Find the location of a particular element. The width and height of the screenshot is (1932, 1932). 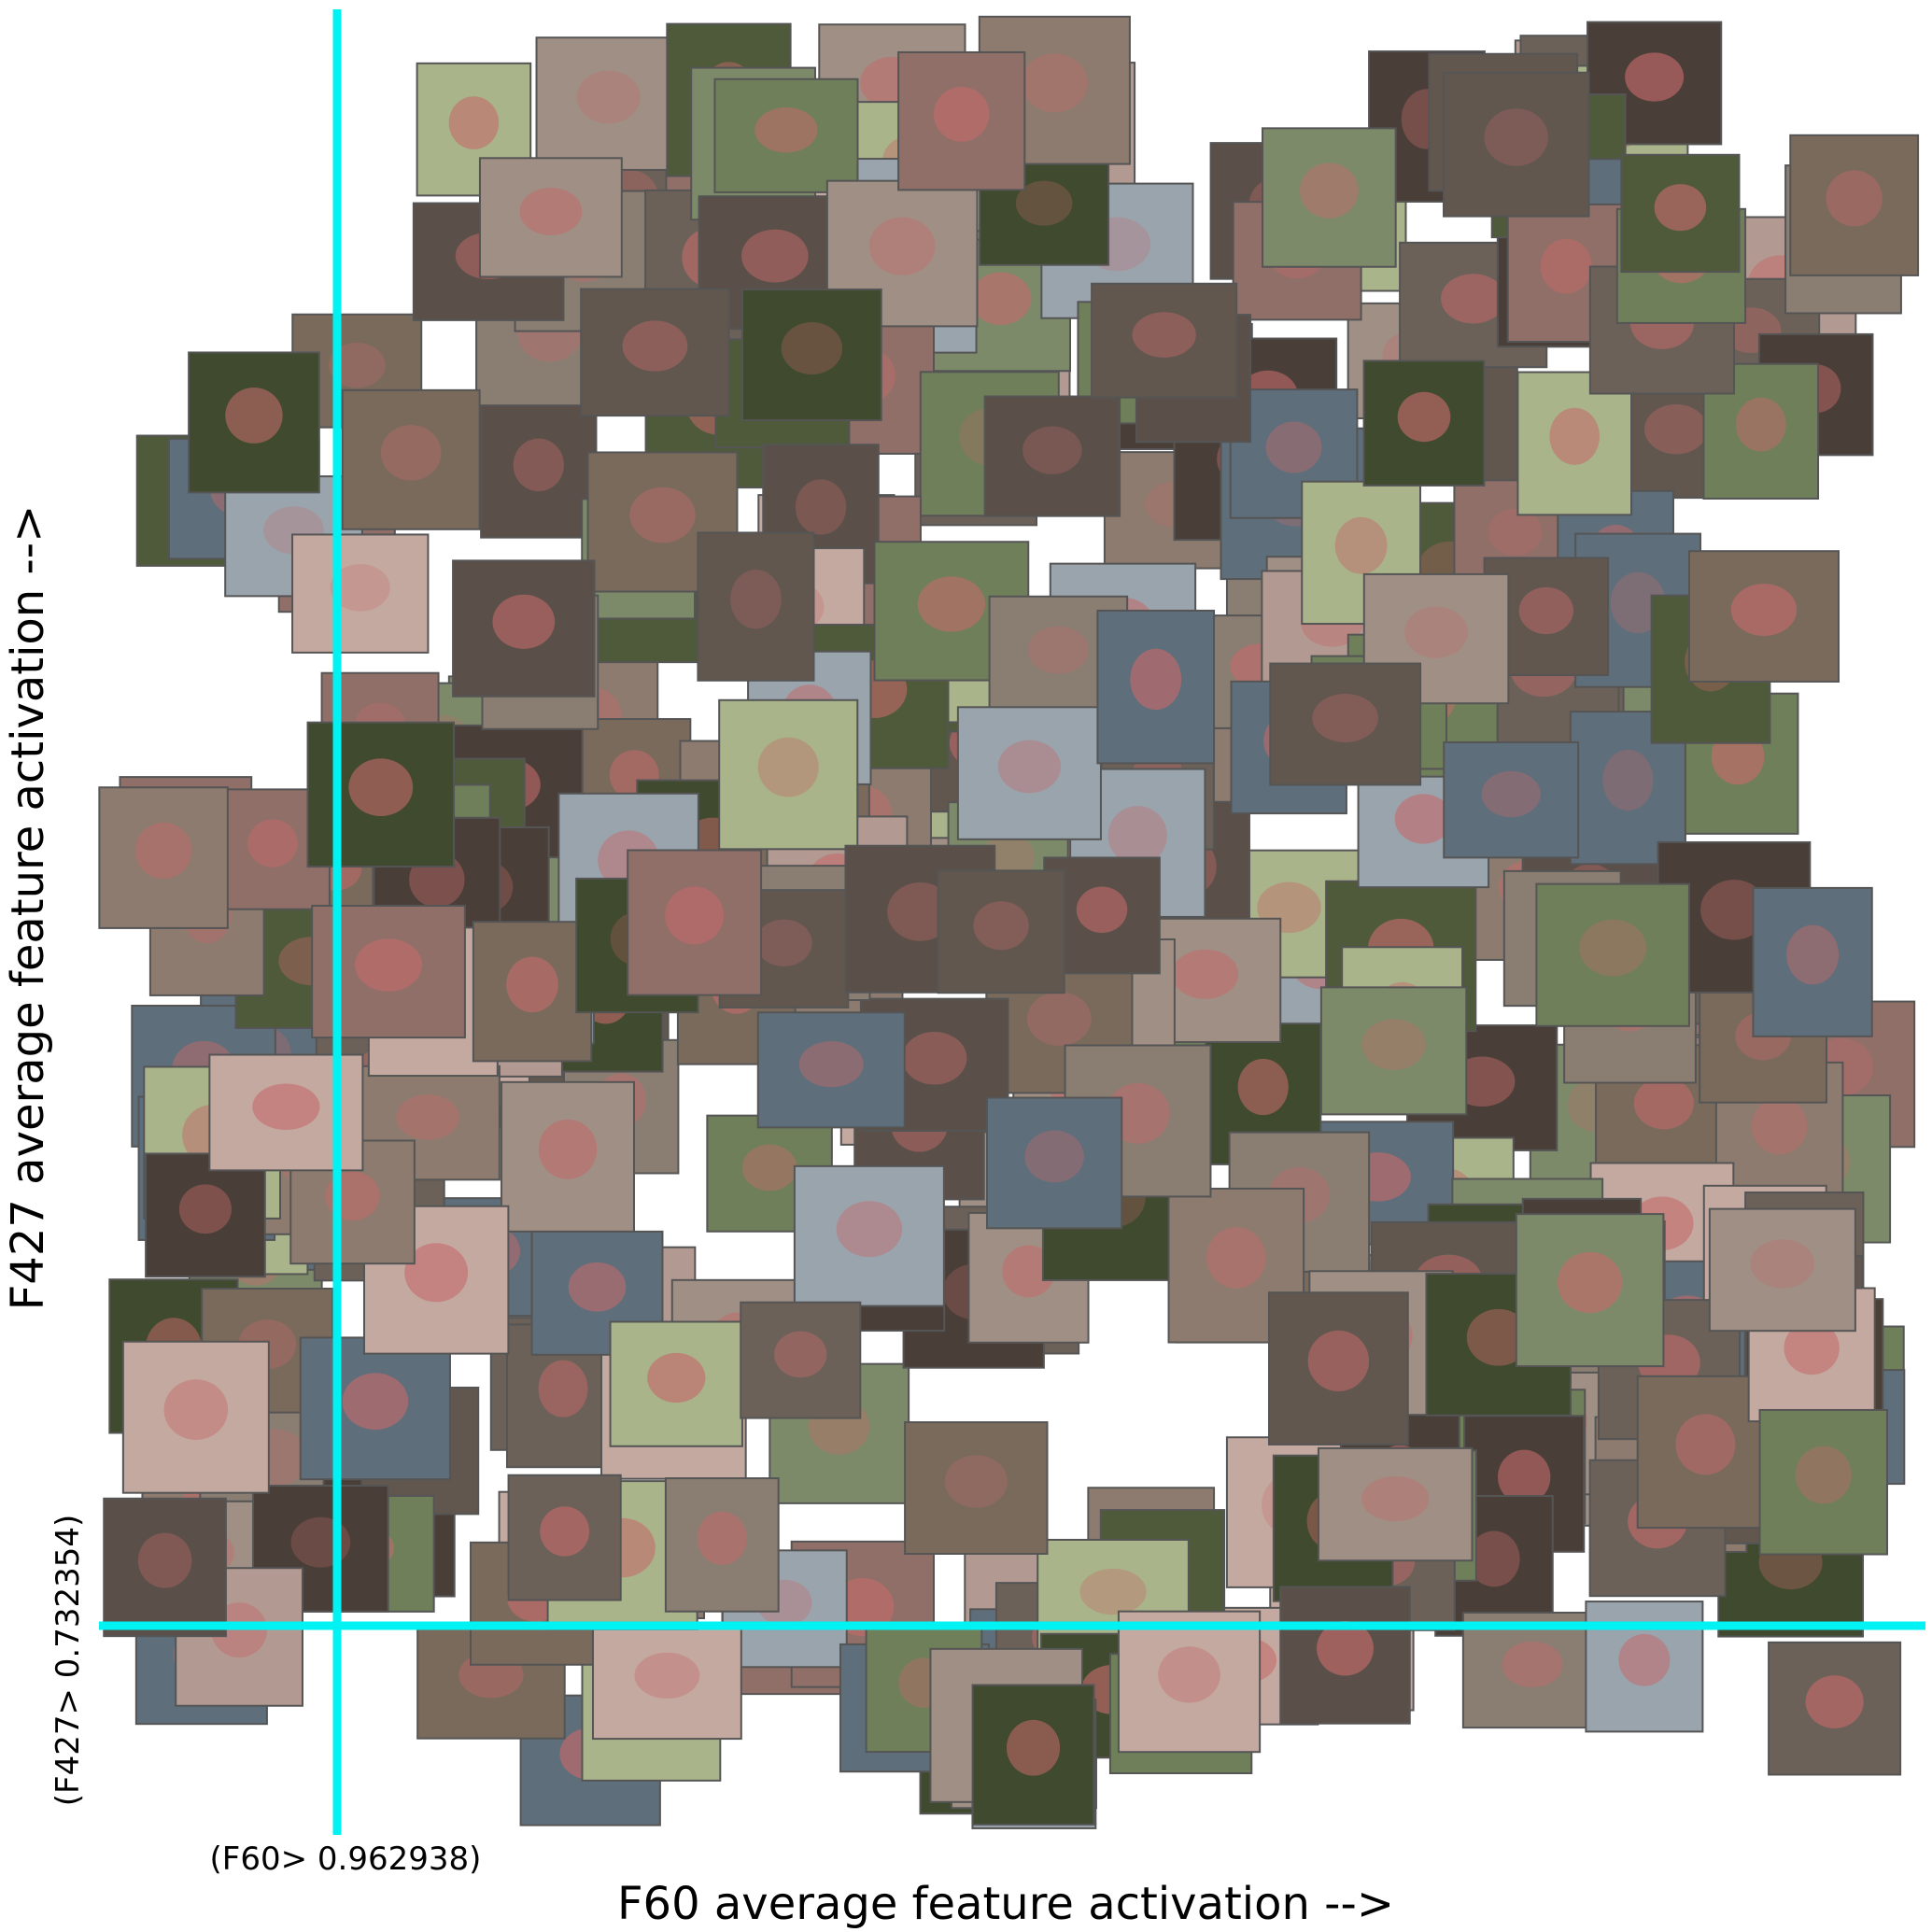

x-threshold-label: (F60> 0.962938) is located at coordinates (346, 1859).